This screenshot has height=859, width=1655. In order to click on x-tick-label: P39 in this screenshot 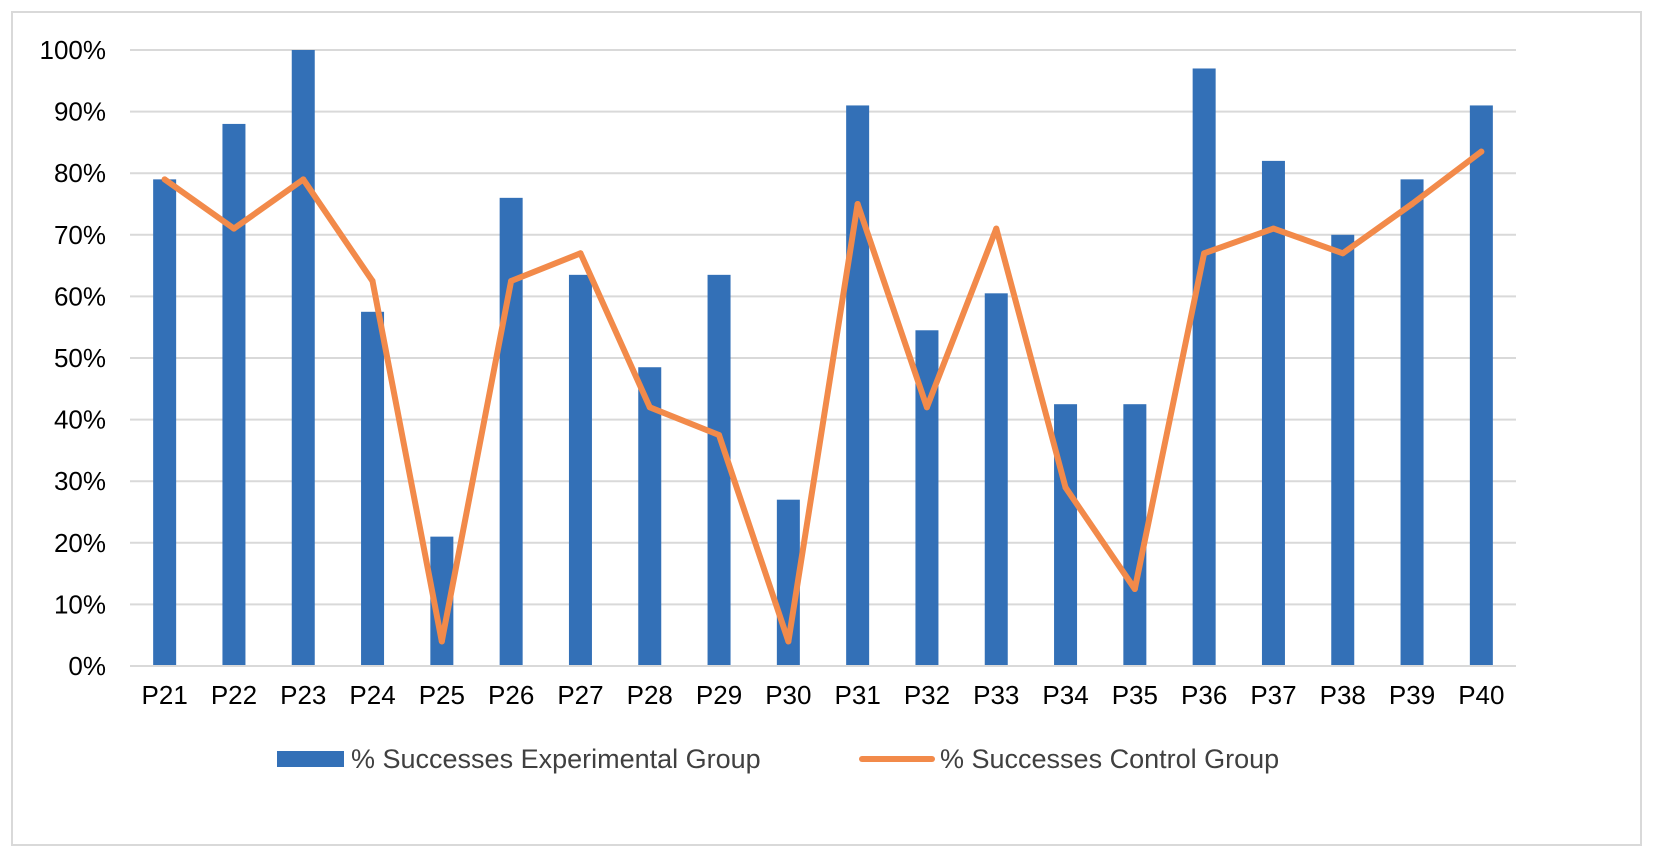, I will do `click(1412, 695)`.